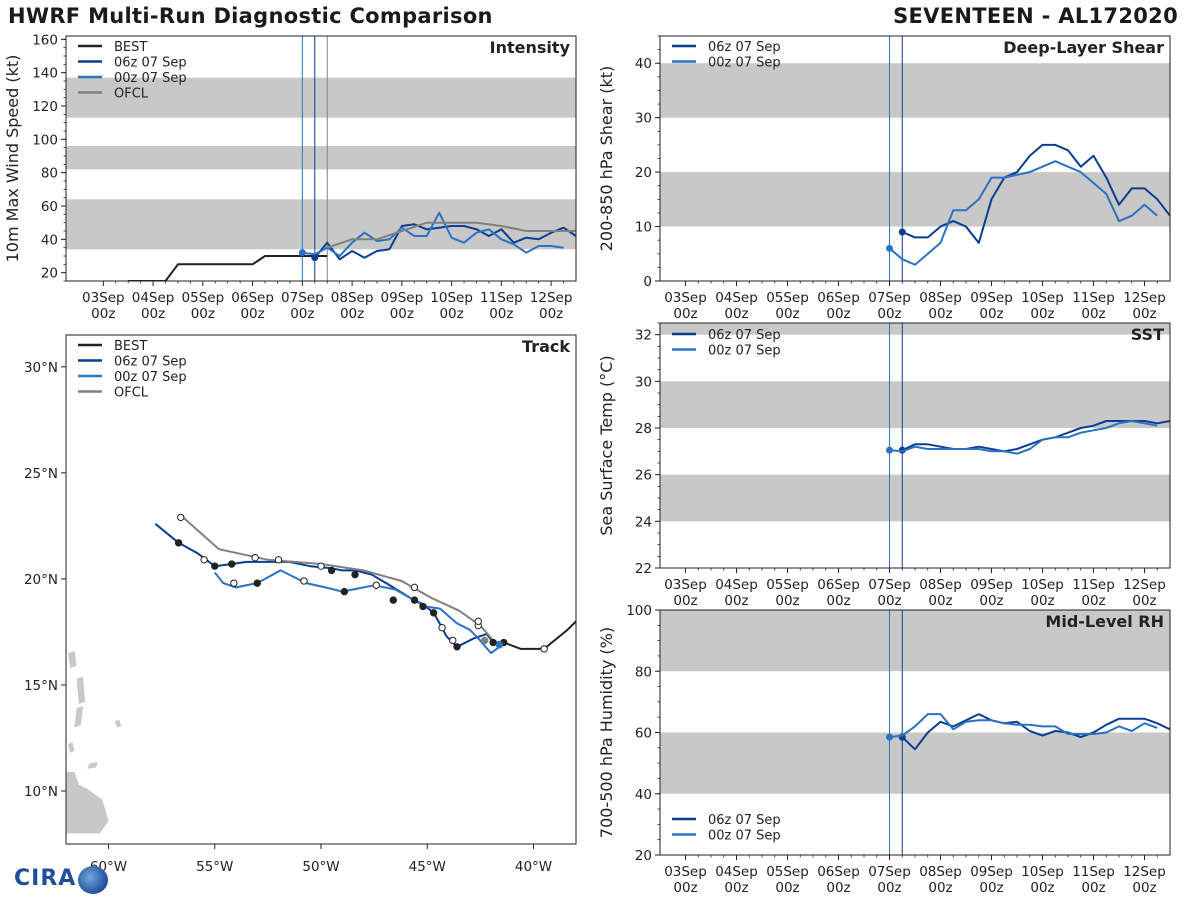 The height and width of the screenshot is (900, 1200). Describe the element at coordinates (203, 298) in the screenshot. I see `intensity-xtick-label: 05Sep` at that location.